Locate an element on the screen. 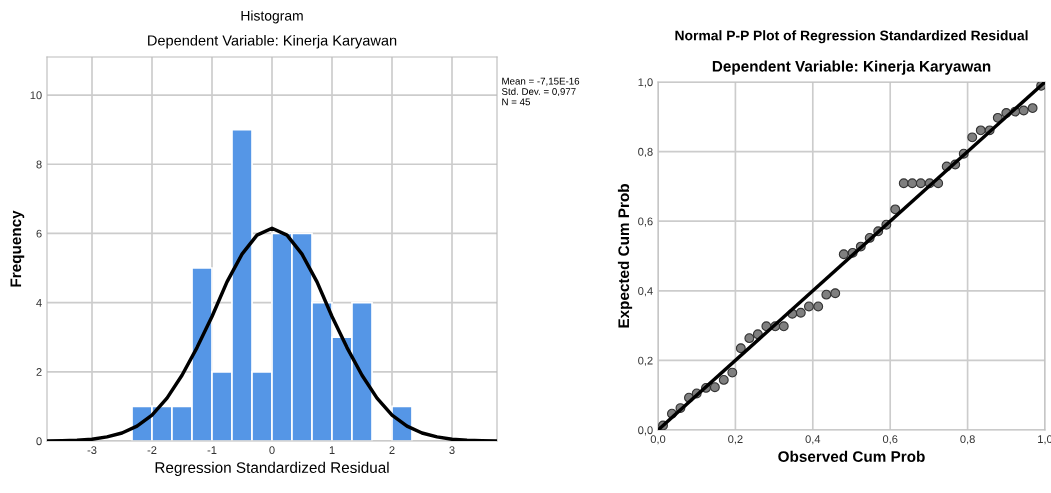 The image size is (1051, 493). y-tick-label: 0,6 is located at coordinates (645, 222).